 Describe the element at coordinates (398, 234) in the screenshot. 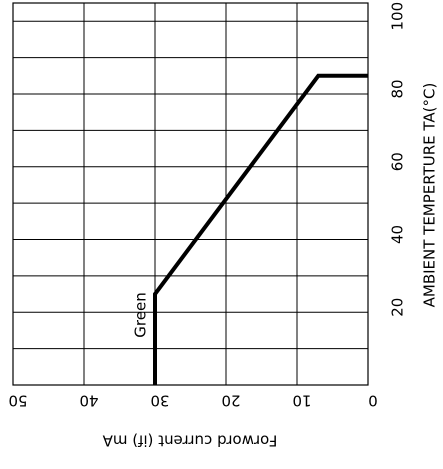

I see `x-tick-label: 40` at that location.